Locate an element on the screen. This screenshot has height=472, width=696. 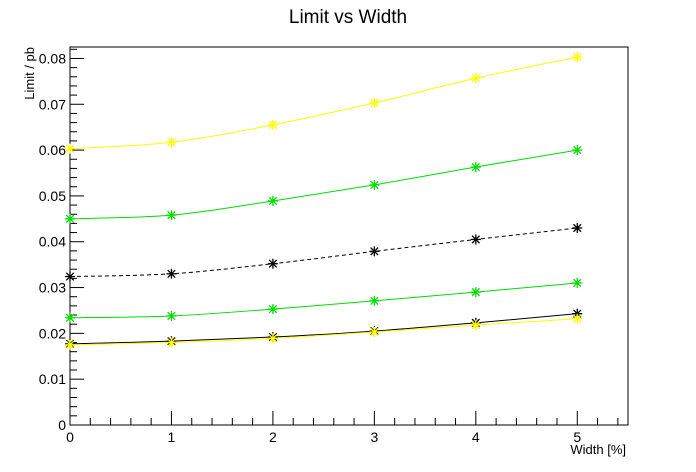
y-tick-label: 0.01 is located at coordinates (52, 379).